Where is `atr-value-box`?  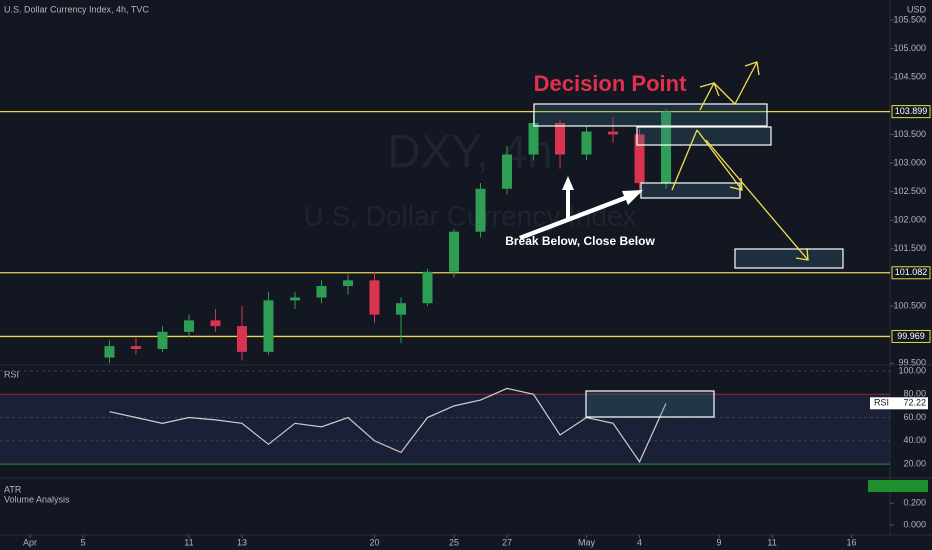
atr-value-box is located at coordinates (898, 486).